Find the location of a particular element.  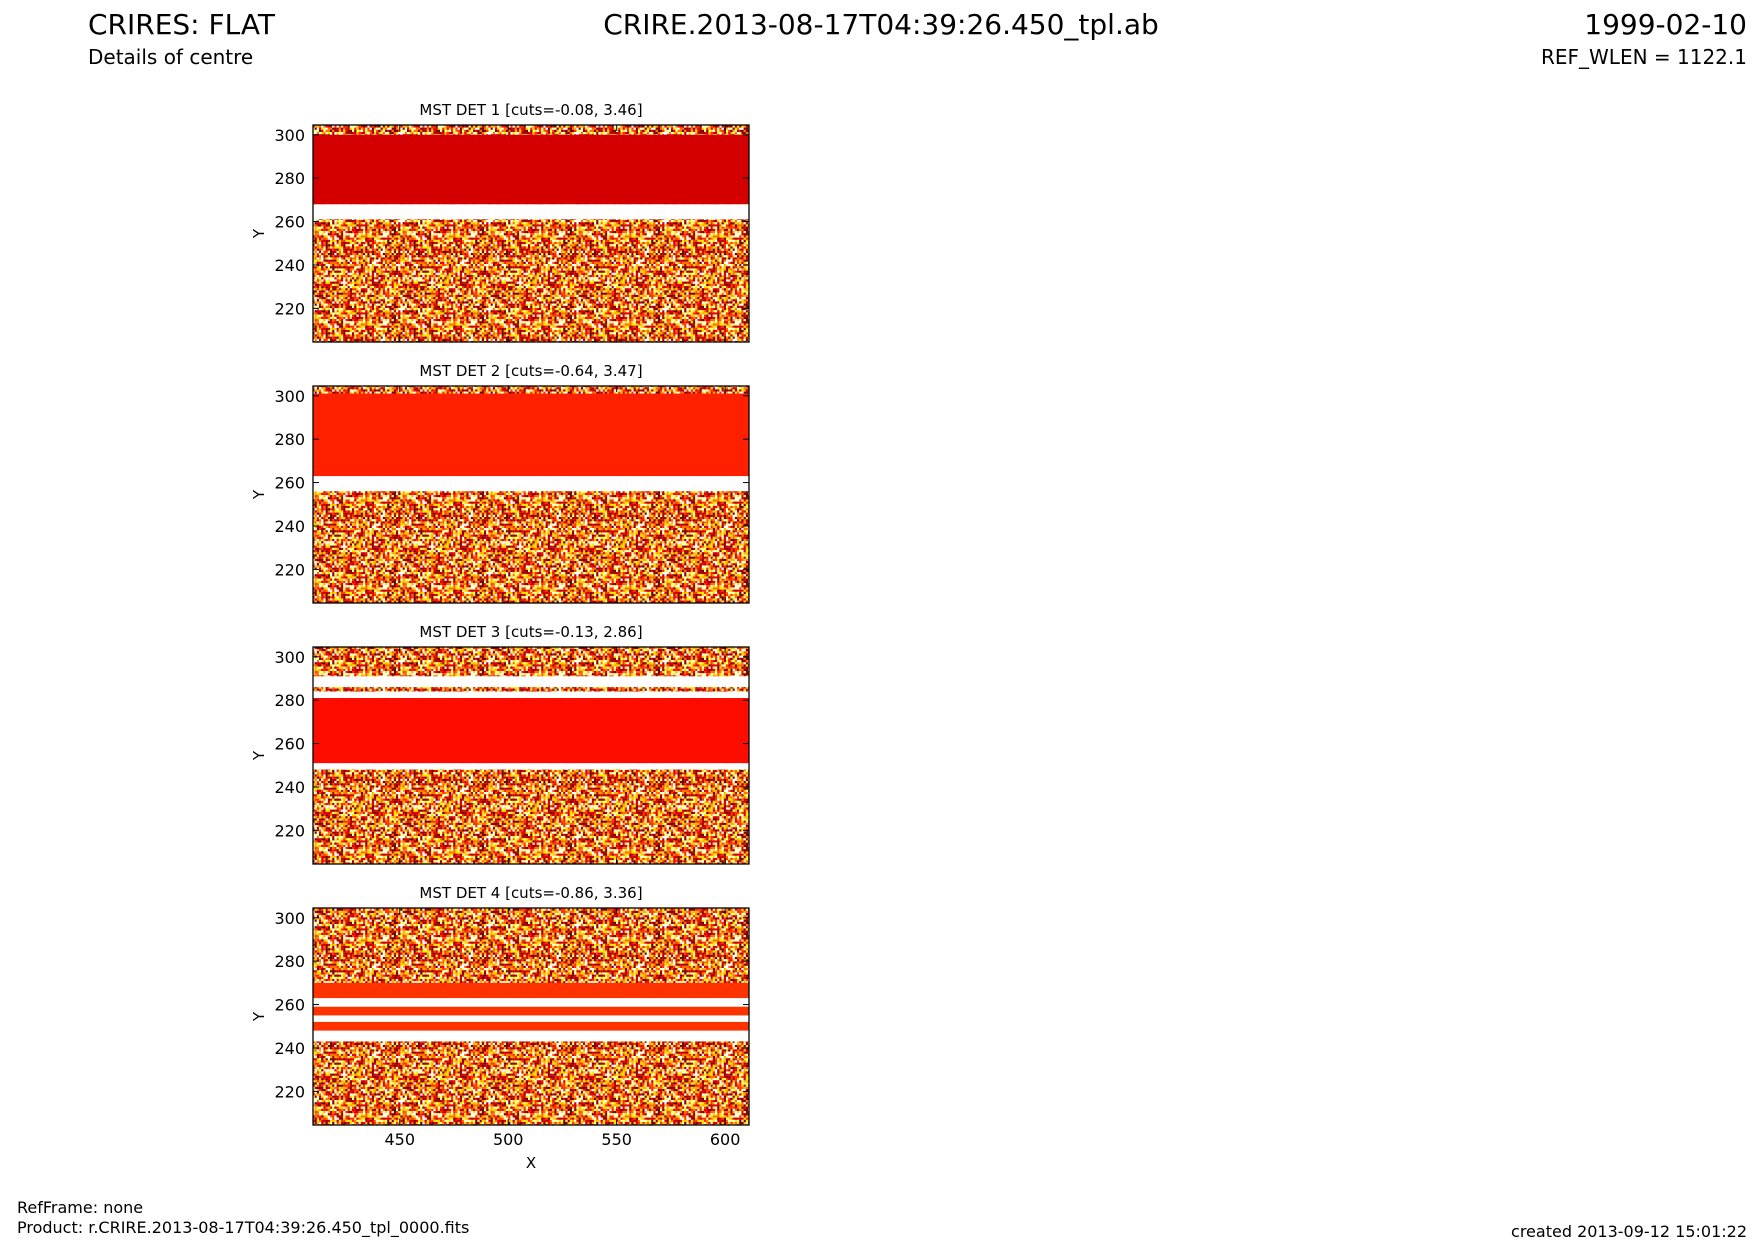

x-tick-label: 600 is located at coordinates (725, 1139).